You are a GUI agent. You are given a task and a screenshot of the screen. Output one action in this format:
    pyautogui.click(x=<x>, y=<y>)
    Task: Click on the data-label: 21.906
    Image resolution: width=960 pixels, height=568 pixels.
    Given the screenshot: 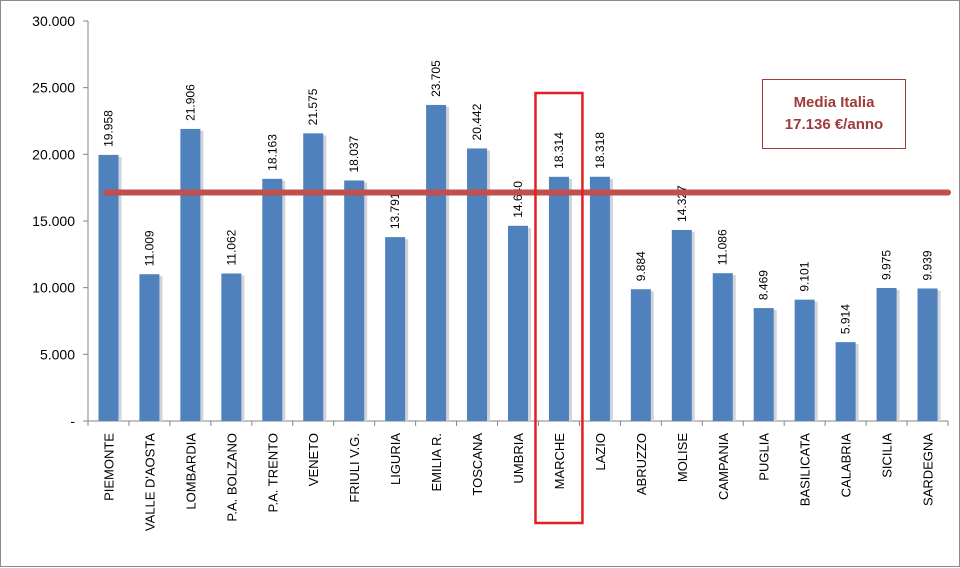 What is the action you would take?
    pyautogui.click(x=190, y=102)
    